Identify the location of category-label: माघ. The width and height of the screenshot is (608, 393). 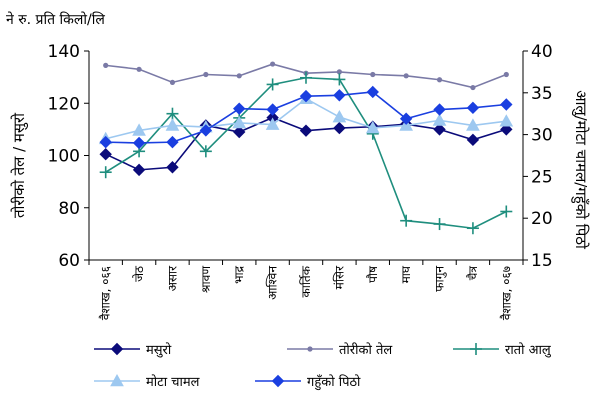
(406, 274).